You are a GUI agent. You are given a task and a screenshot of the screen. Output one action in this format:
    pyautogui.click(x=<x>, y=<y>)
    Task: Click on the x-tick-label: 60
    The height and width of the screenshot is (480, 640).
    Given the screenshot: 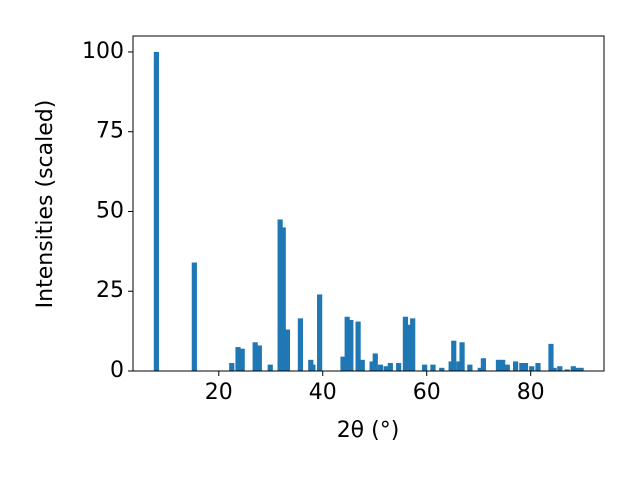 What is the action you would take?
    pyautogui.click(x=427, y=392)
    